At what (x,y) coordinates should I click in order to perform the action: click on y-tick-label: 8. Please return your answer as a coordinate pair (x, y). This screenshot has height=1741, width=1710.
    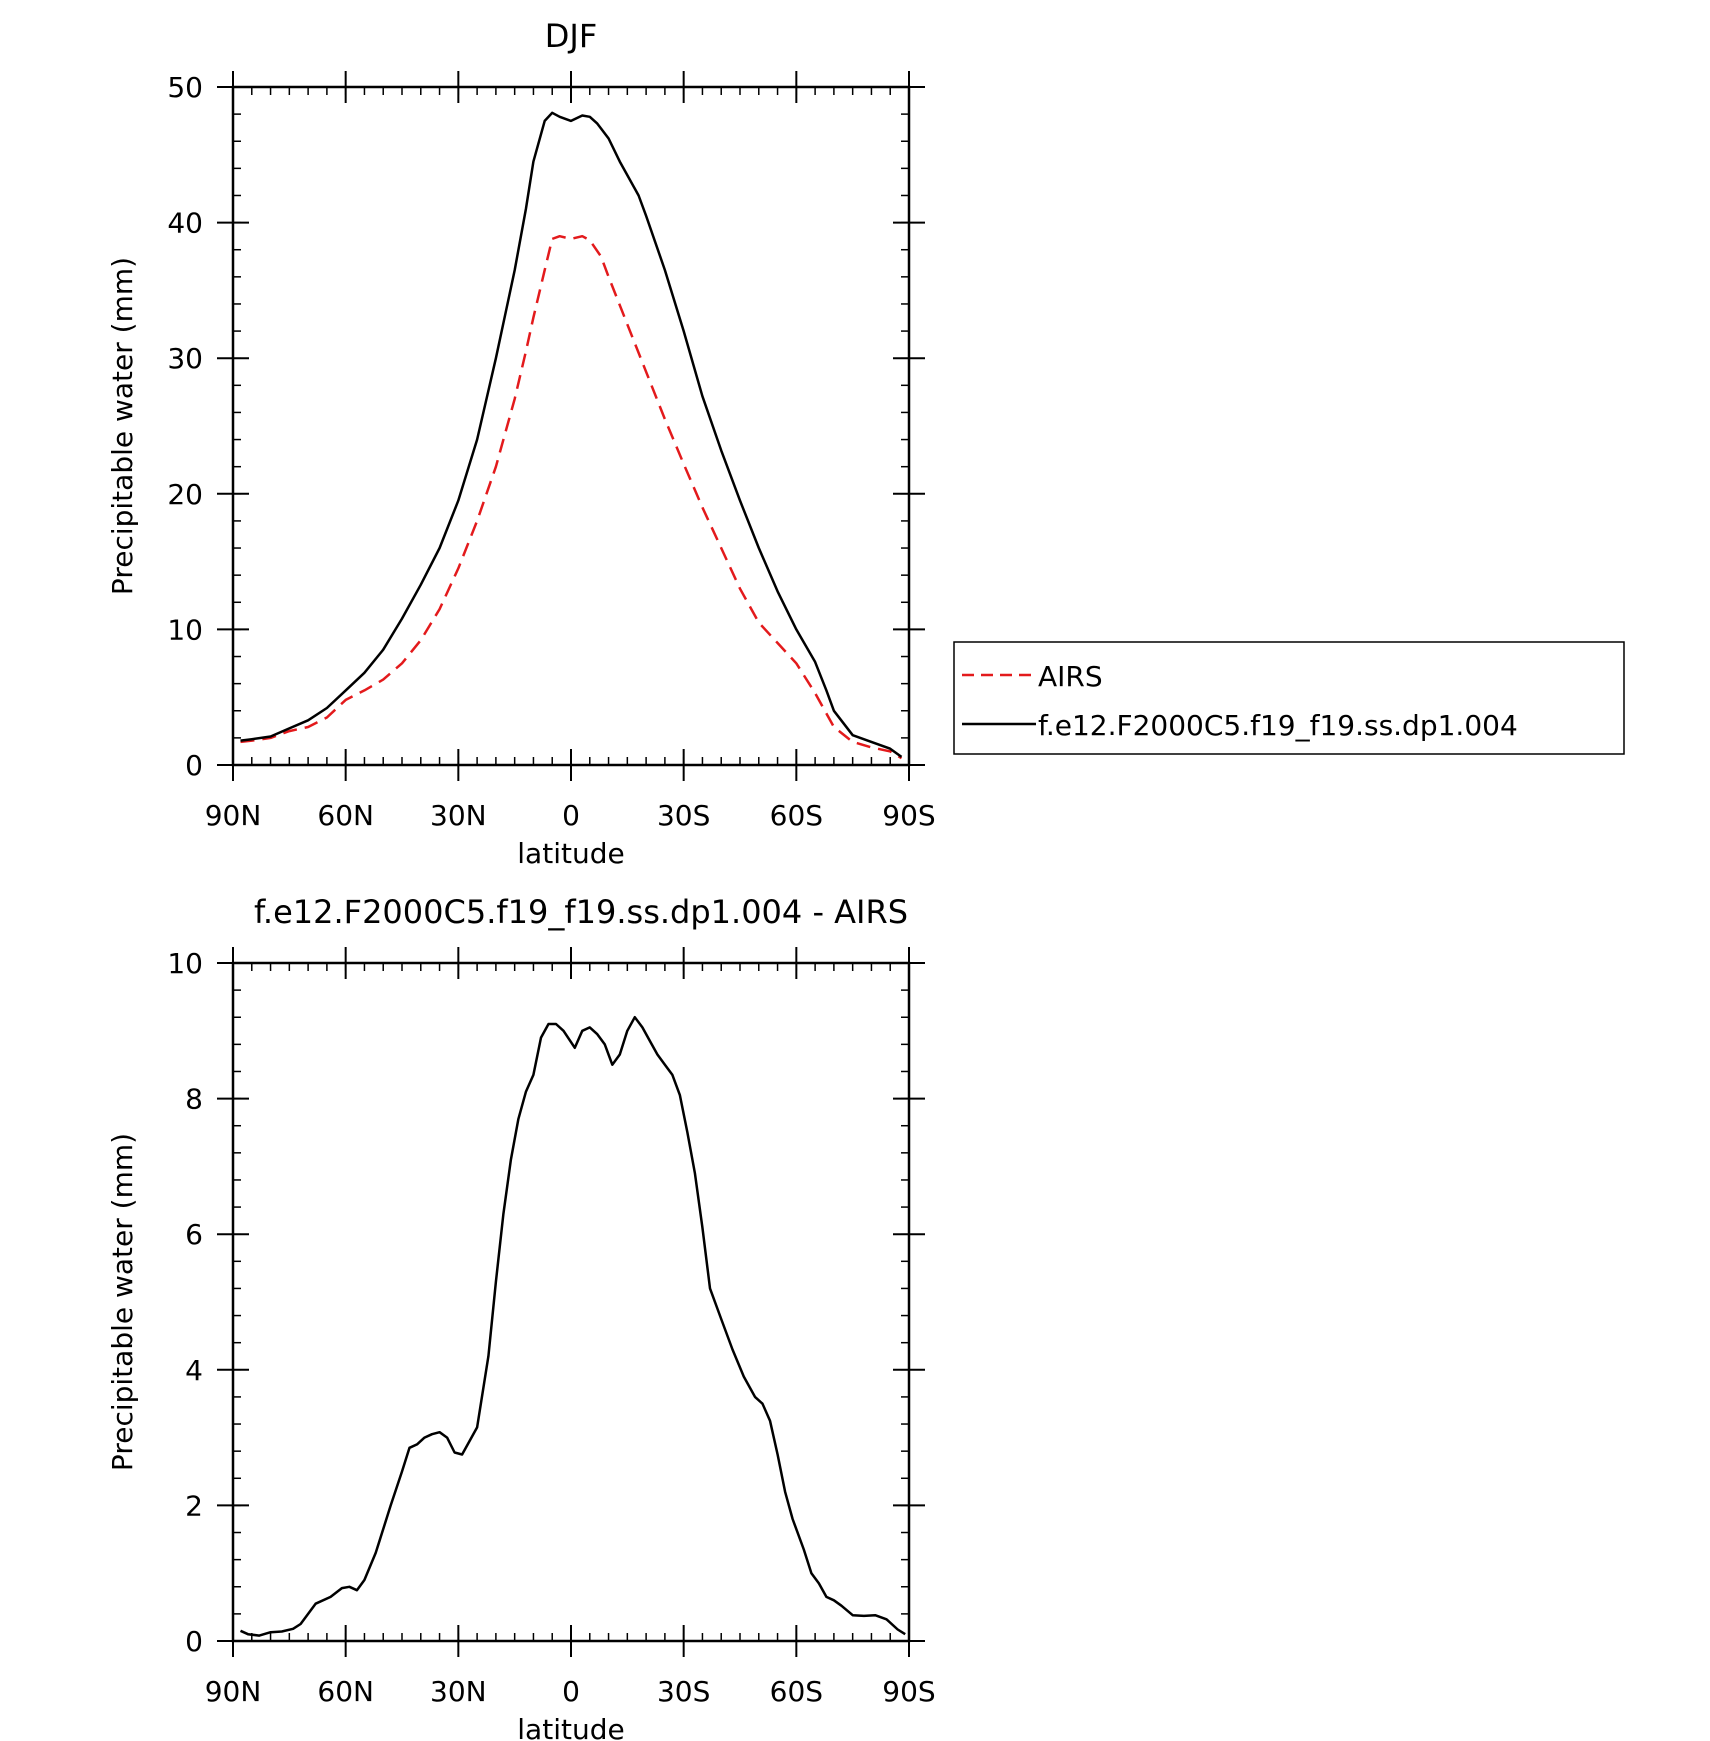
    Looking at the image, I should click on (194, 1099).